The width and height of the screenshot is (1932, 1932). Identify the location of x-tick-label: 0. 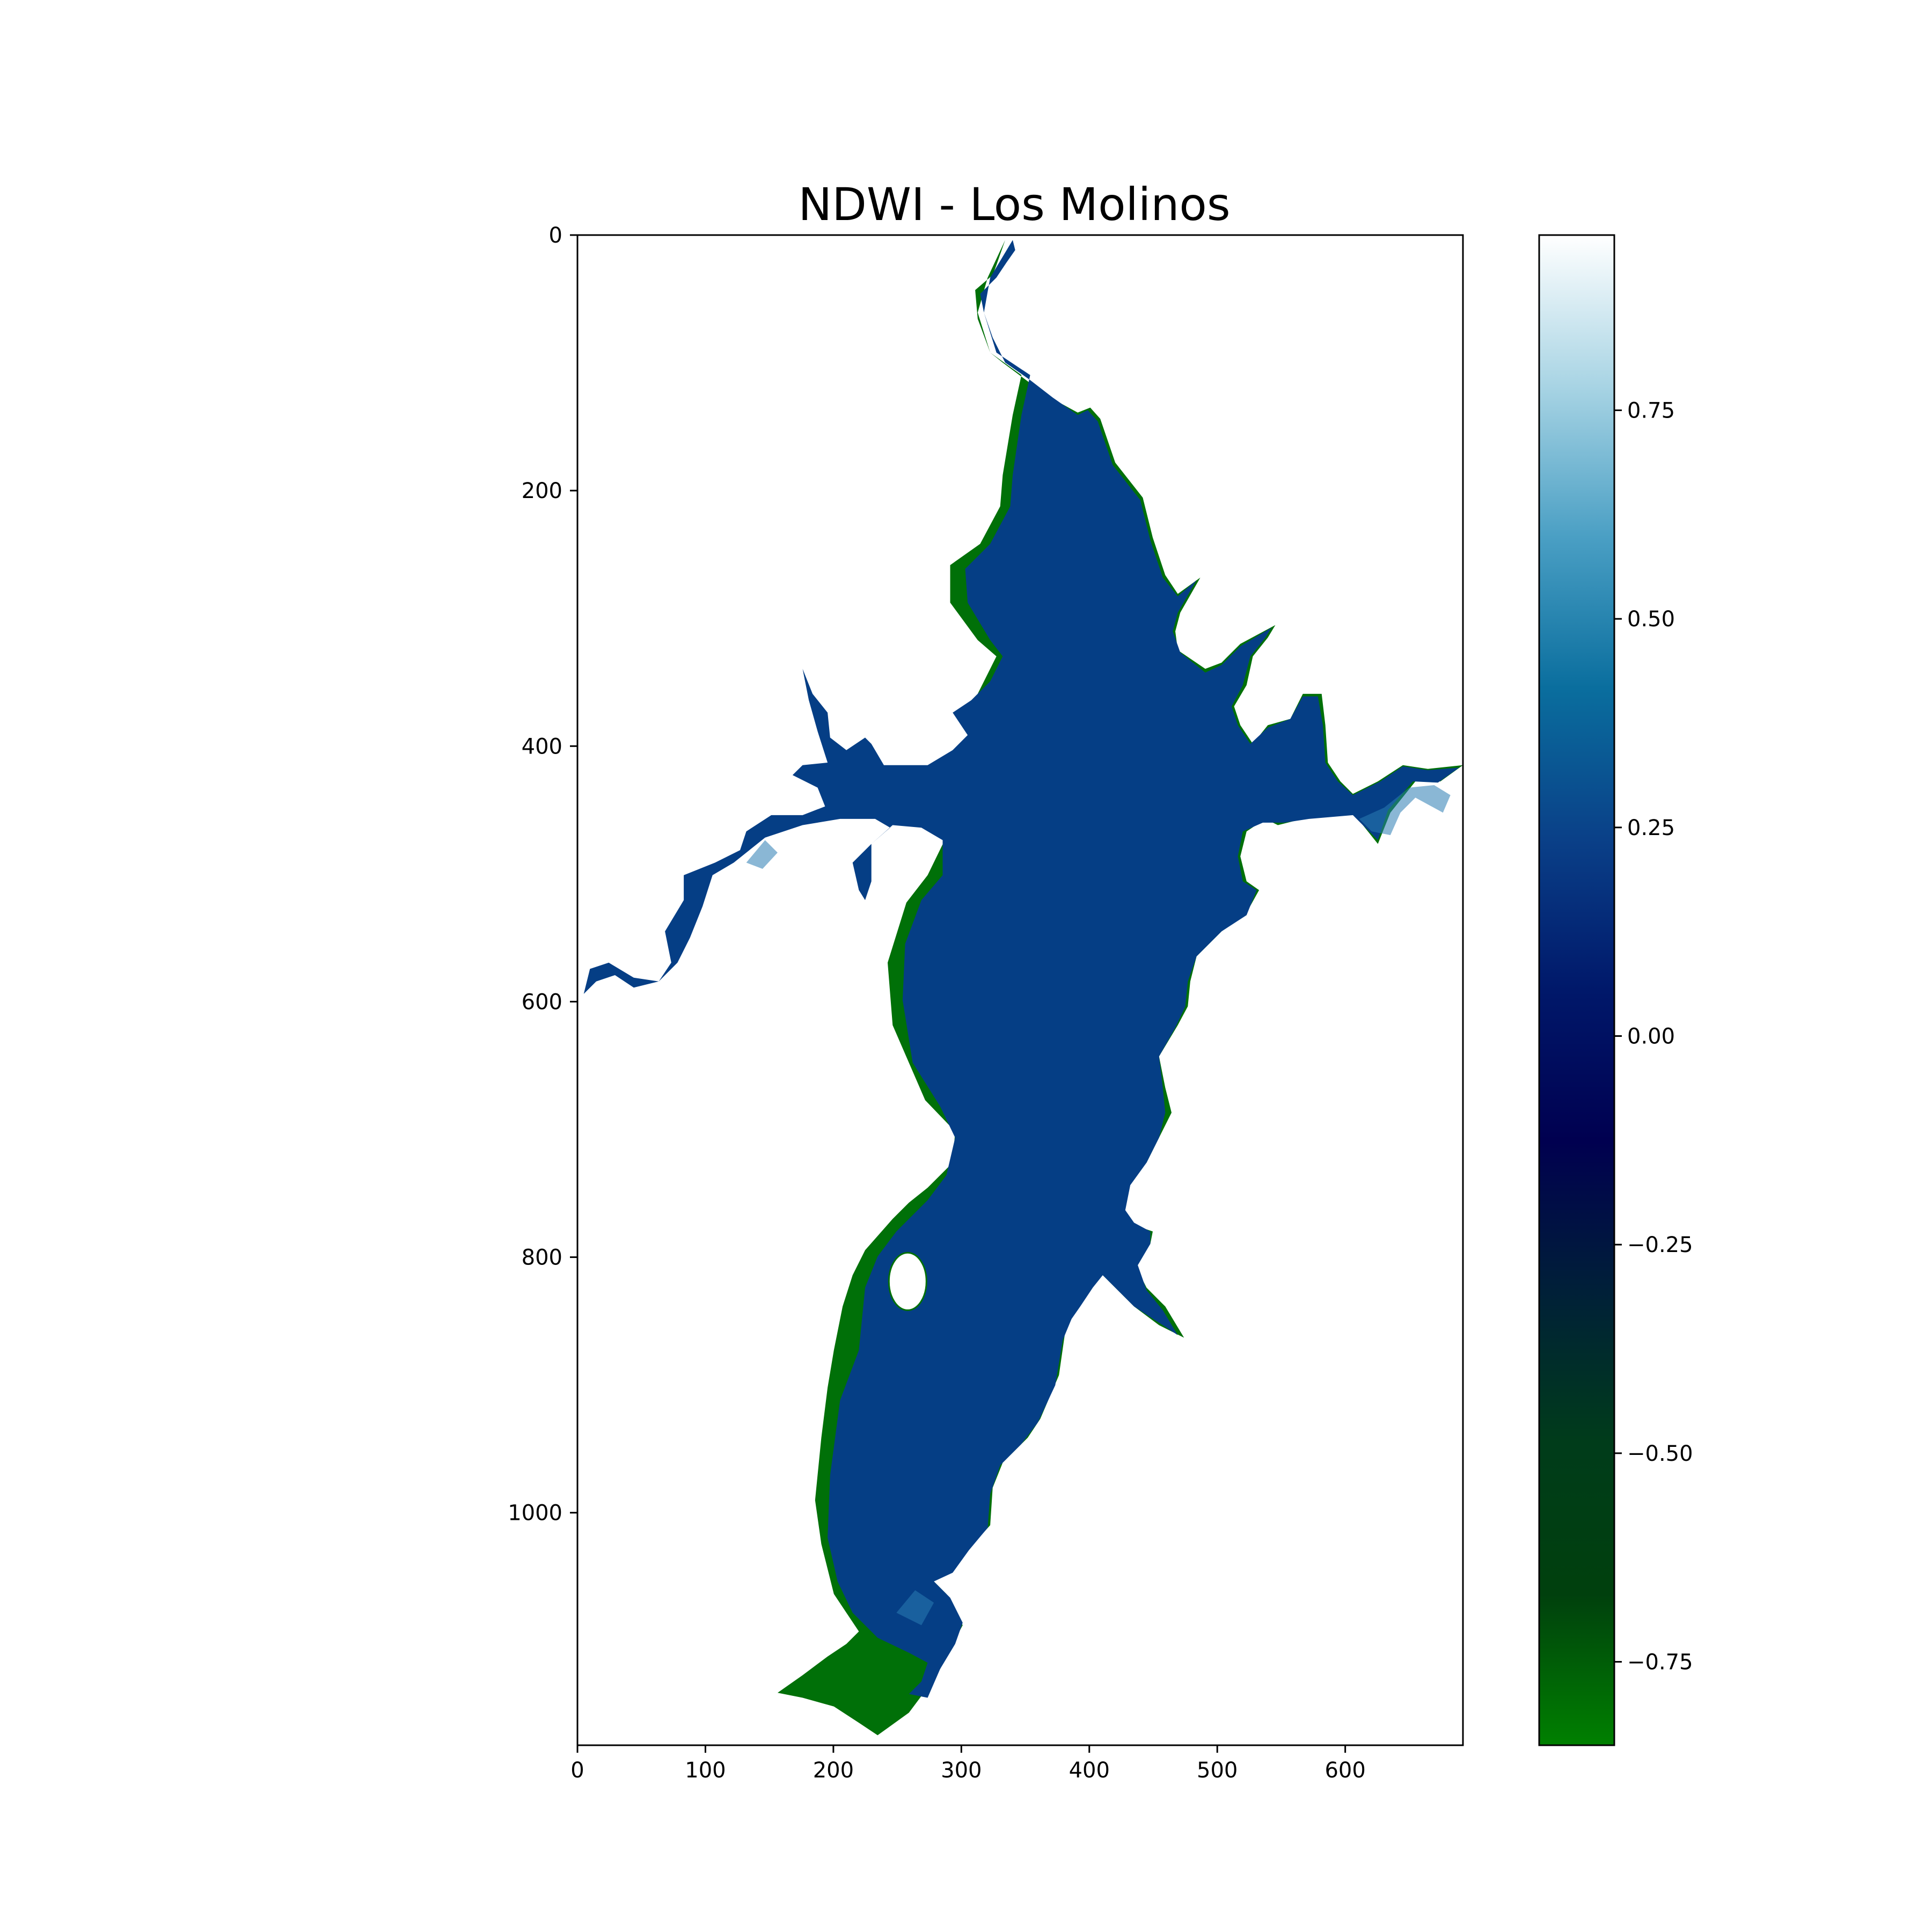
(577, 1770).